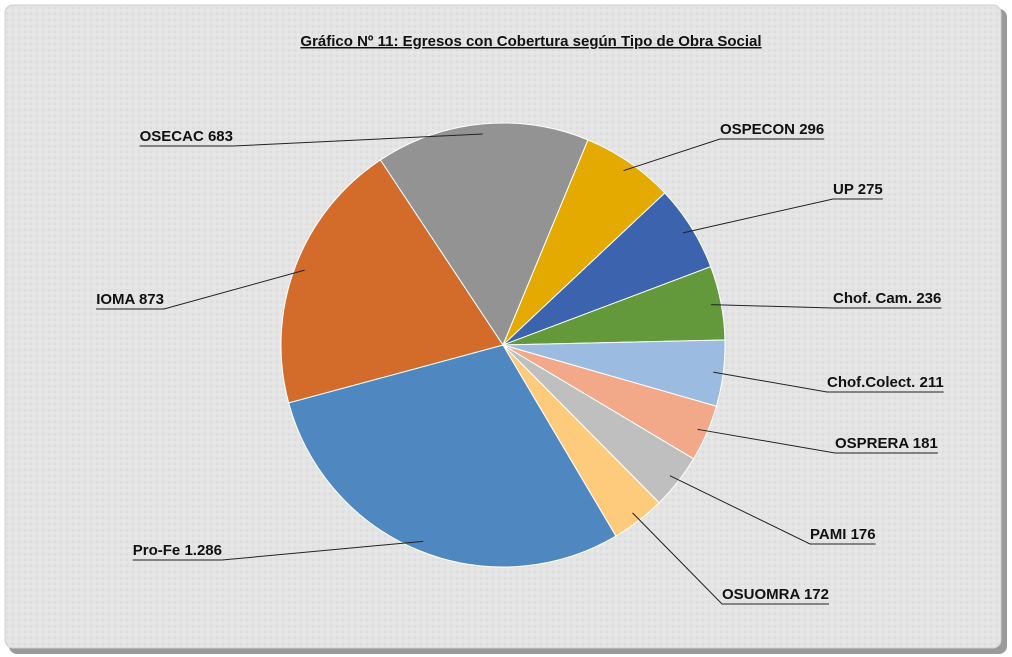  What do you see at coordinates (826, 299) in the screenshot?
I see `data-label-group: Chof. Cam. 236` at bounding box center [826, 299].